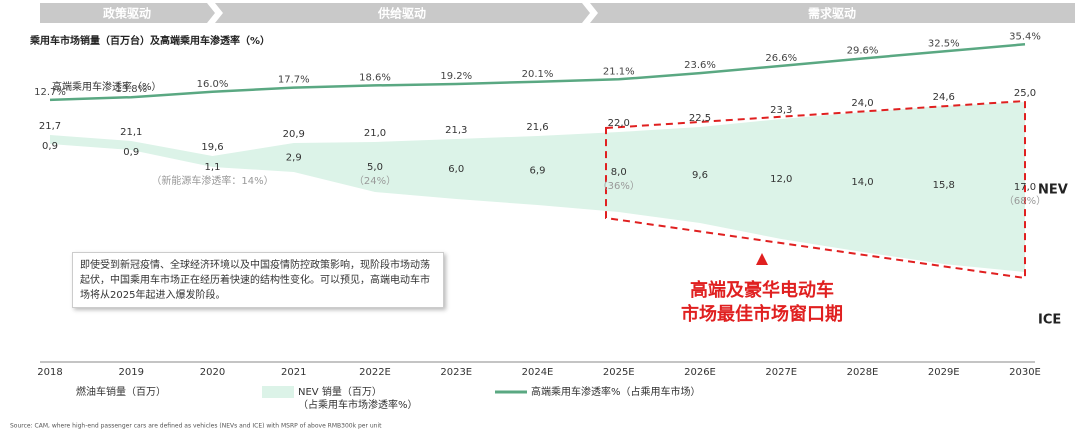  Describe the element at coordinates (1053, 190) in the screenshot. I see `side-label: NEV` at that location.